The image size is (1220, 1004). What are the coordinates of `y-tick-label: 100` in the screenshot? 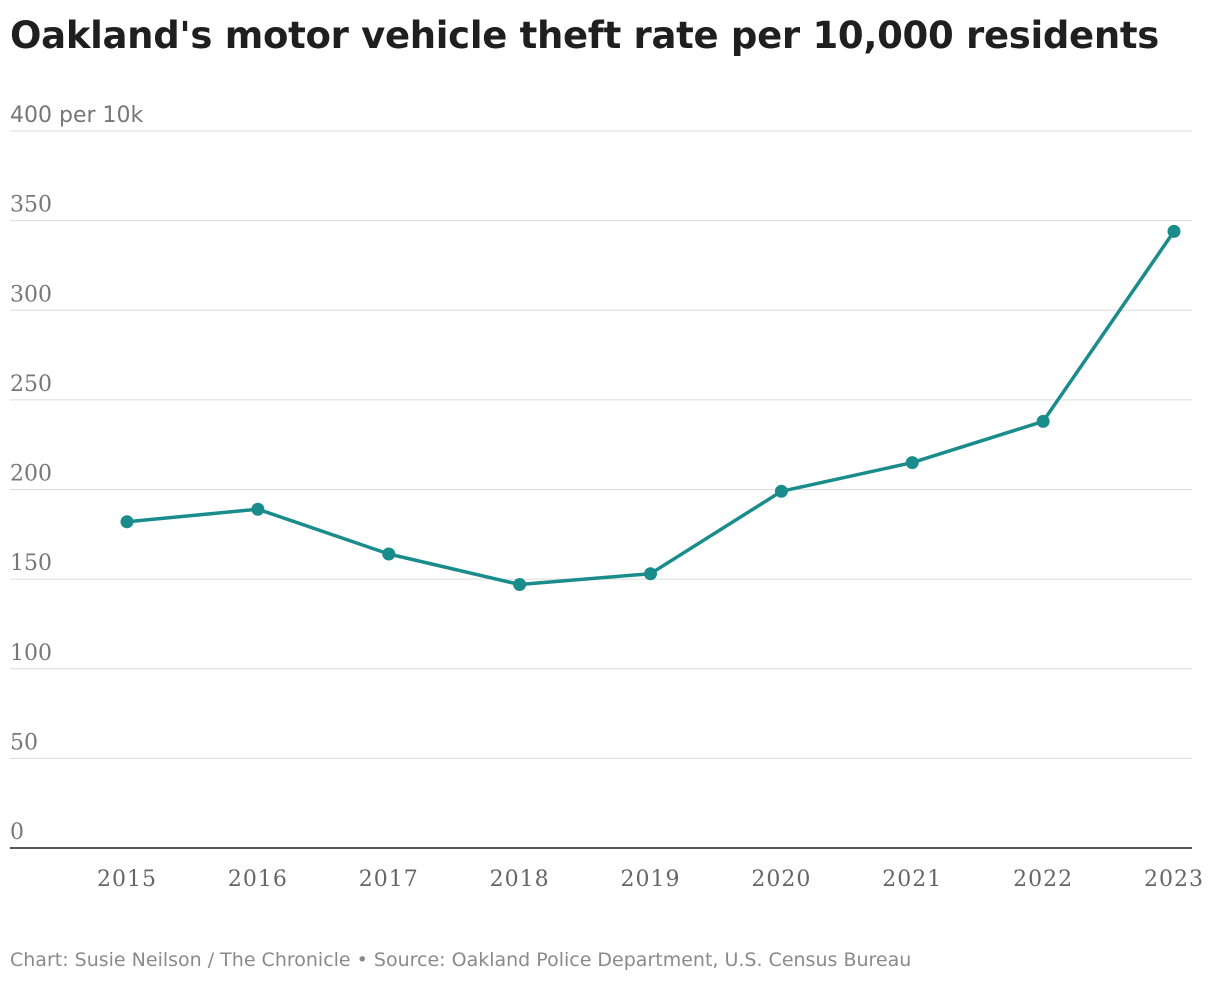 It's located at (31, 653).